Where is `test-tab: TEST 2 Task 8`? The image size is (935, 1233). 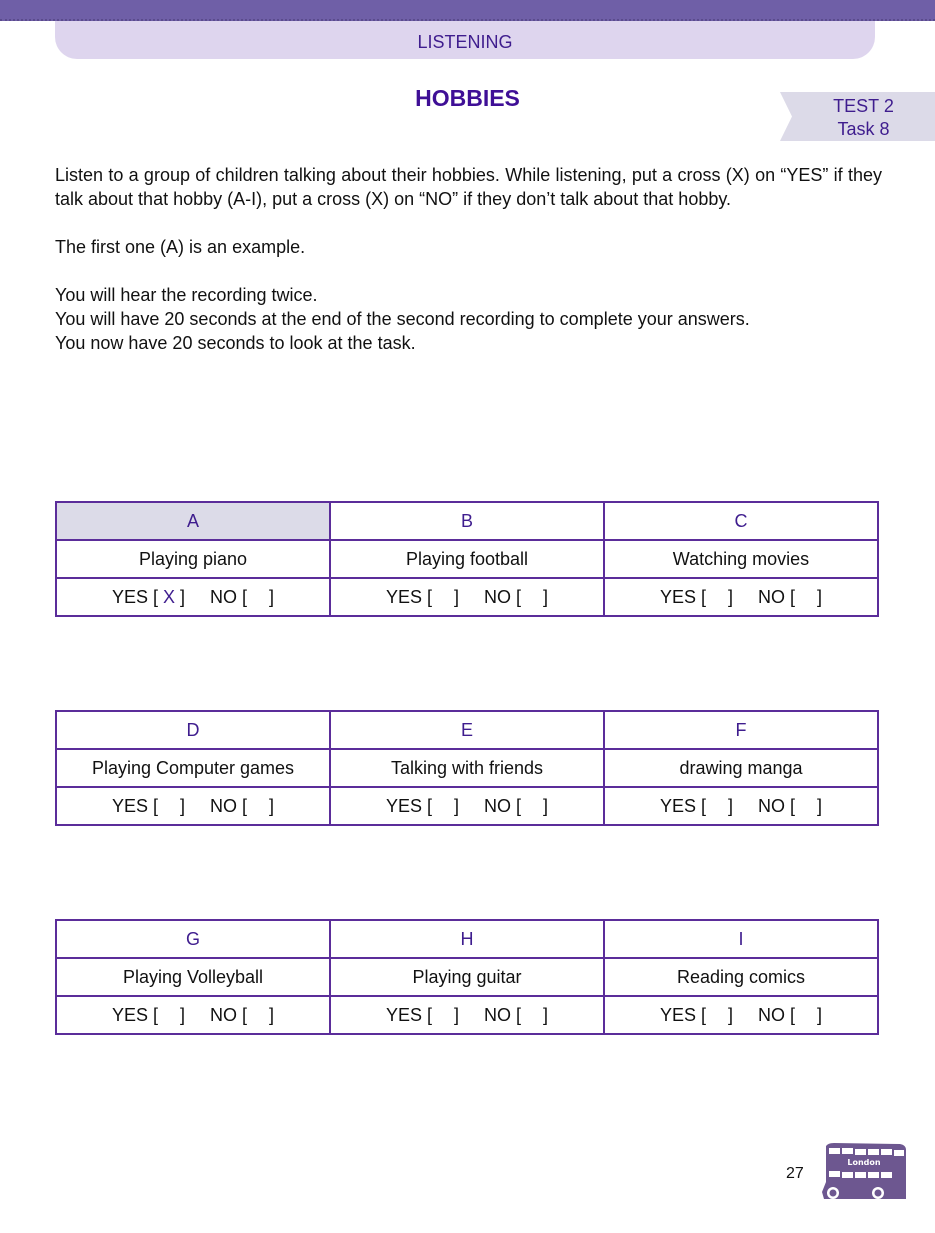 test-tab: TEST 2 Task 8 is located at coordinates (857, 116).